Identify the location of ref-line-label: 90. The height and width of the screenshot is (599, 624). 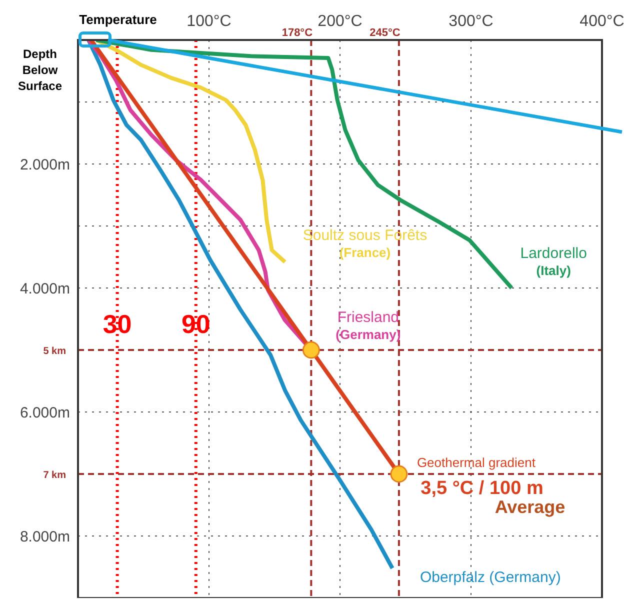
(195, 324).